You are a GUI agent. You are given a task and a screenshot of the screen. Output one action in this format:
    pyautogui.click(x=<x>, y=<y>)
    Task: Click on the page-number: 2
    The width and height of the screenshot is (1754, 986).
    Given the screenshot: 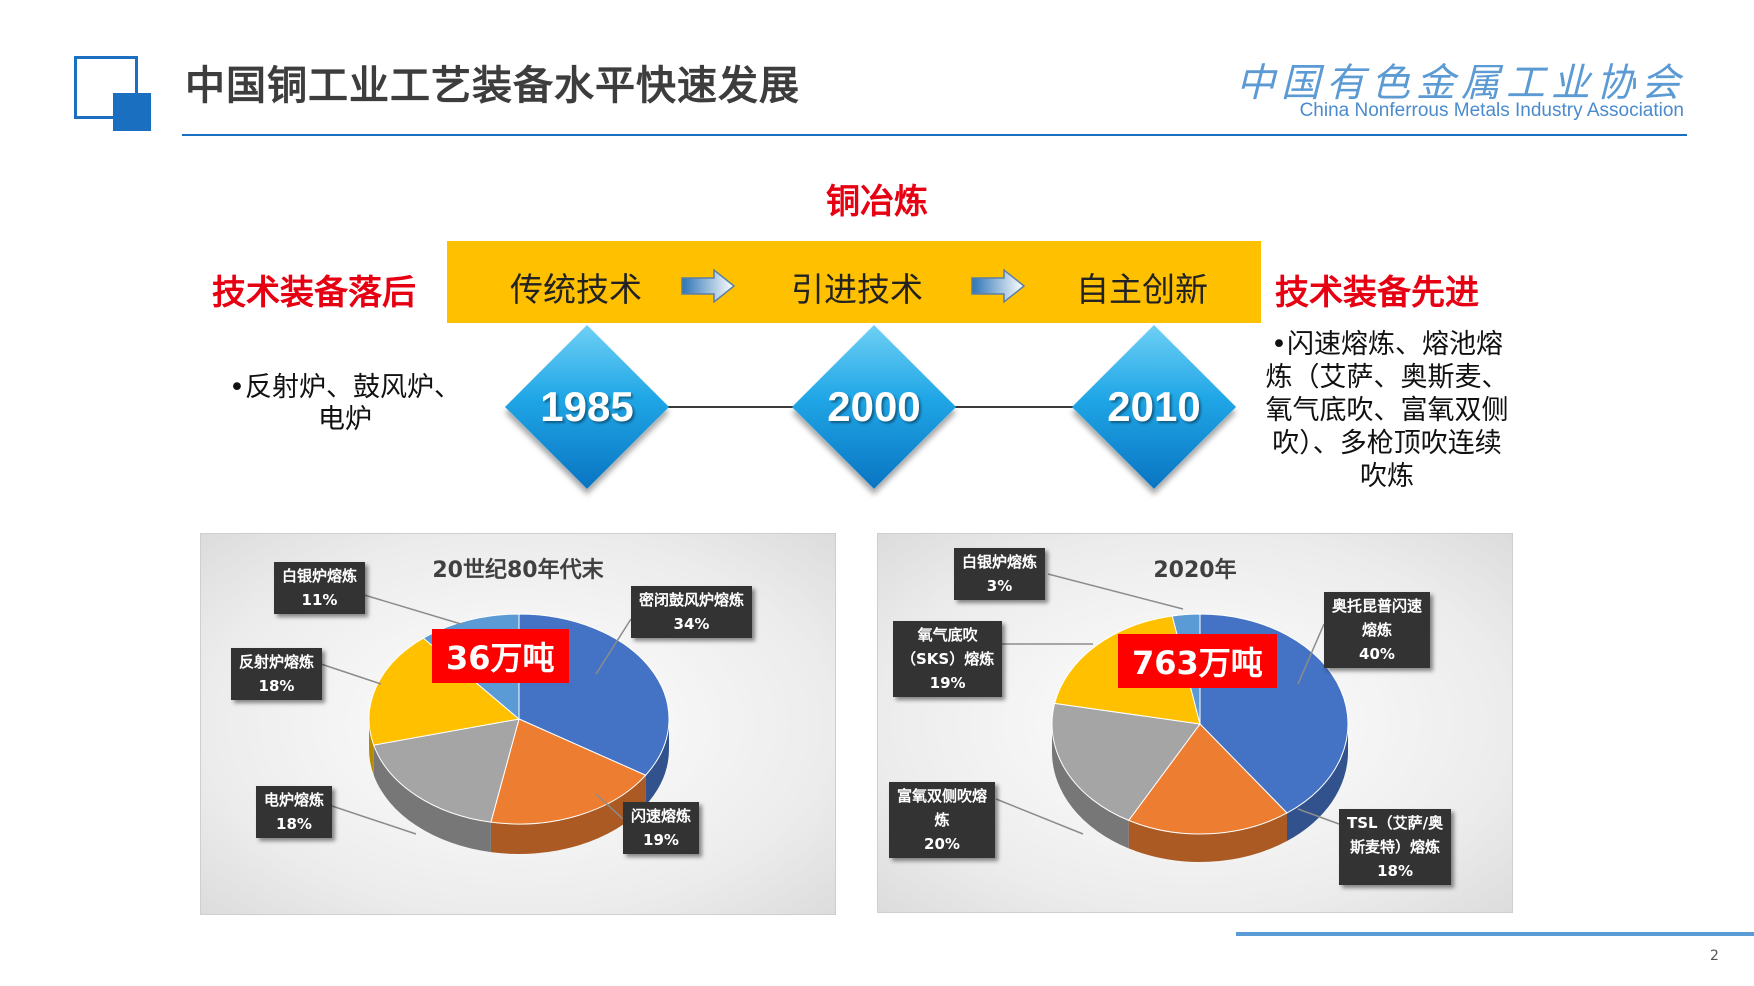 What is the action you would take?
    pyautogui.click(x=1714, y=956)
    